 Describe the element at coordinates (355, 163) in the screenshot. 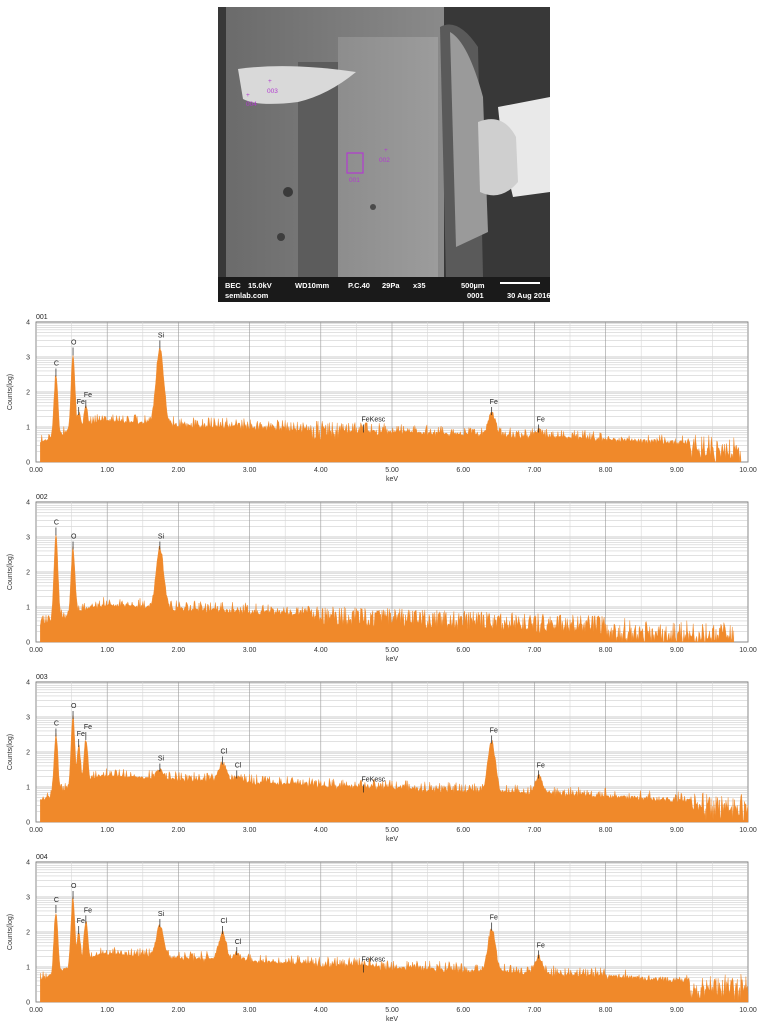

I see `marker-001-area` at that location.